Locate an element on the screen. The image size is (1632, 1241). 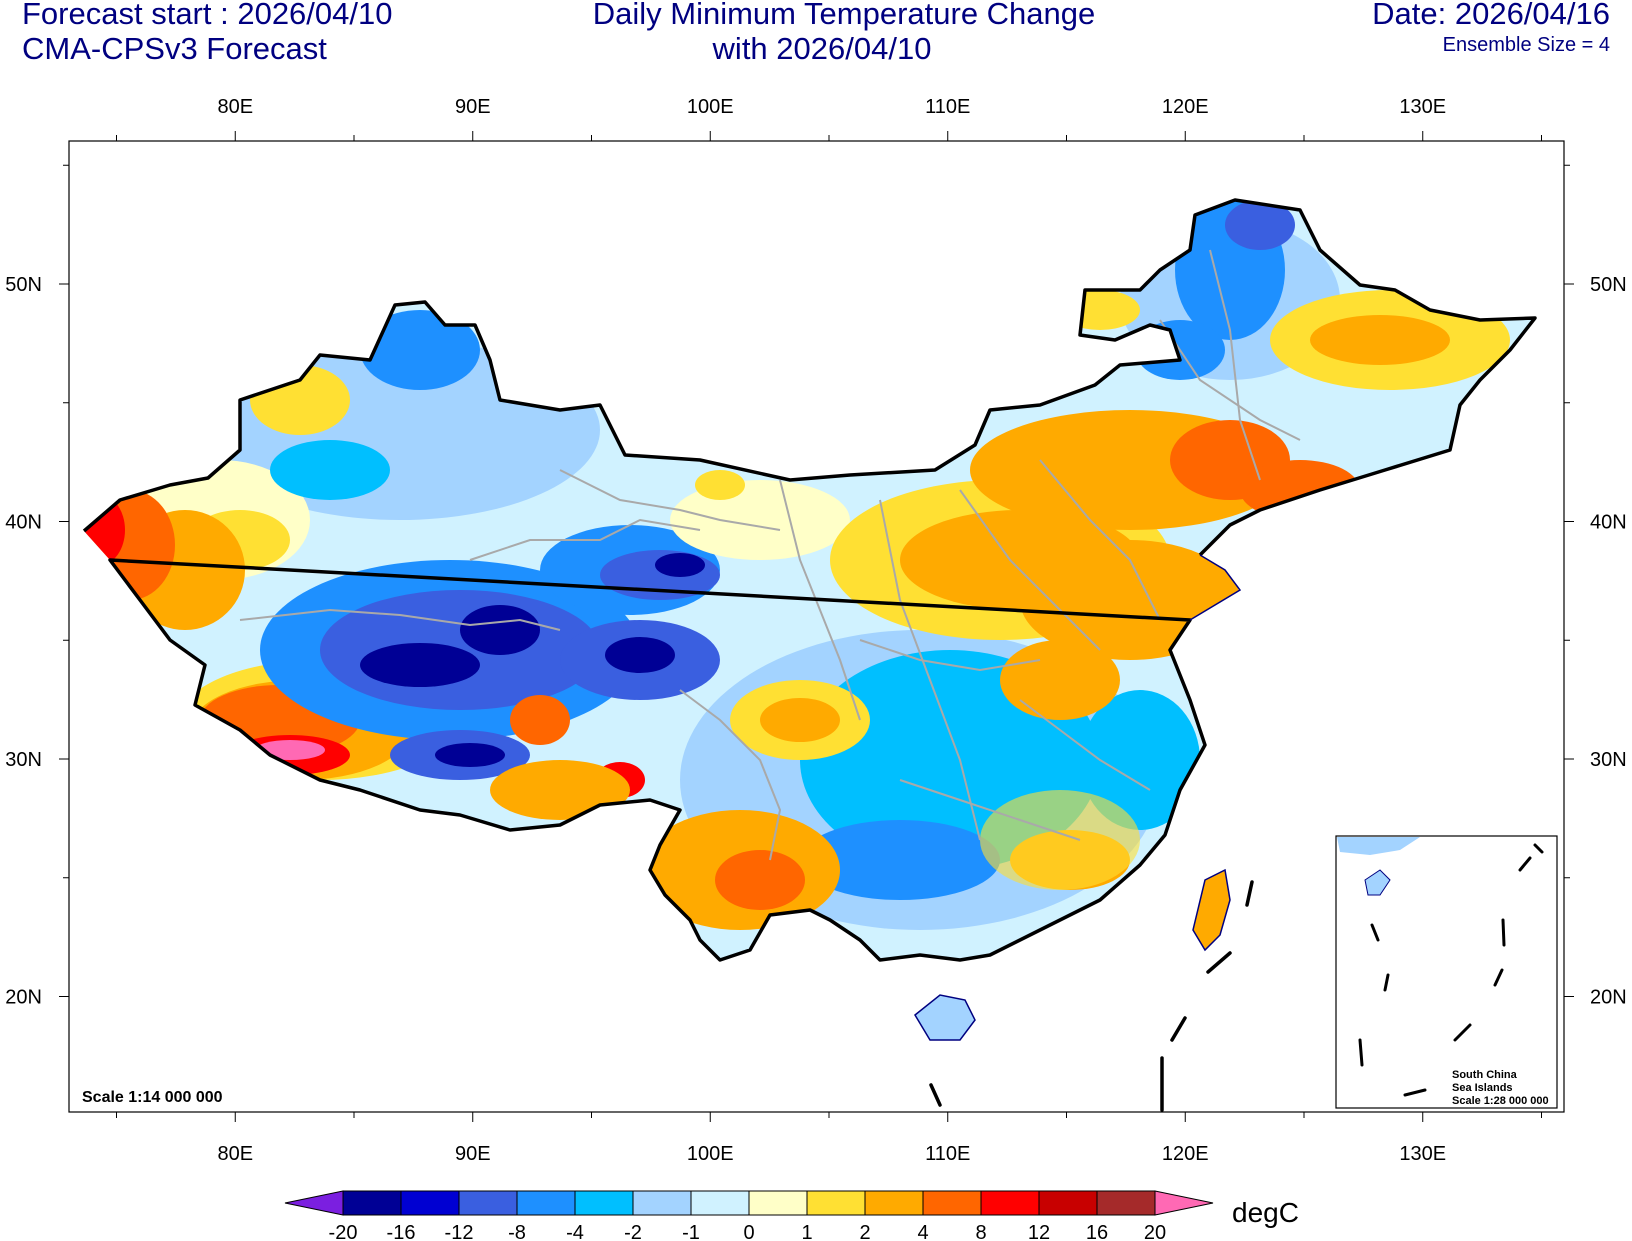
model-label: CMA-CPSv3 Forecast is located at coordinates (174, 48).